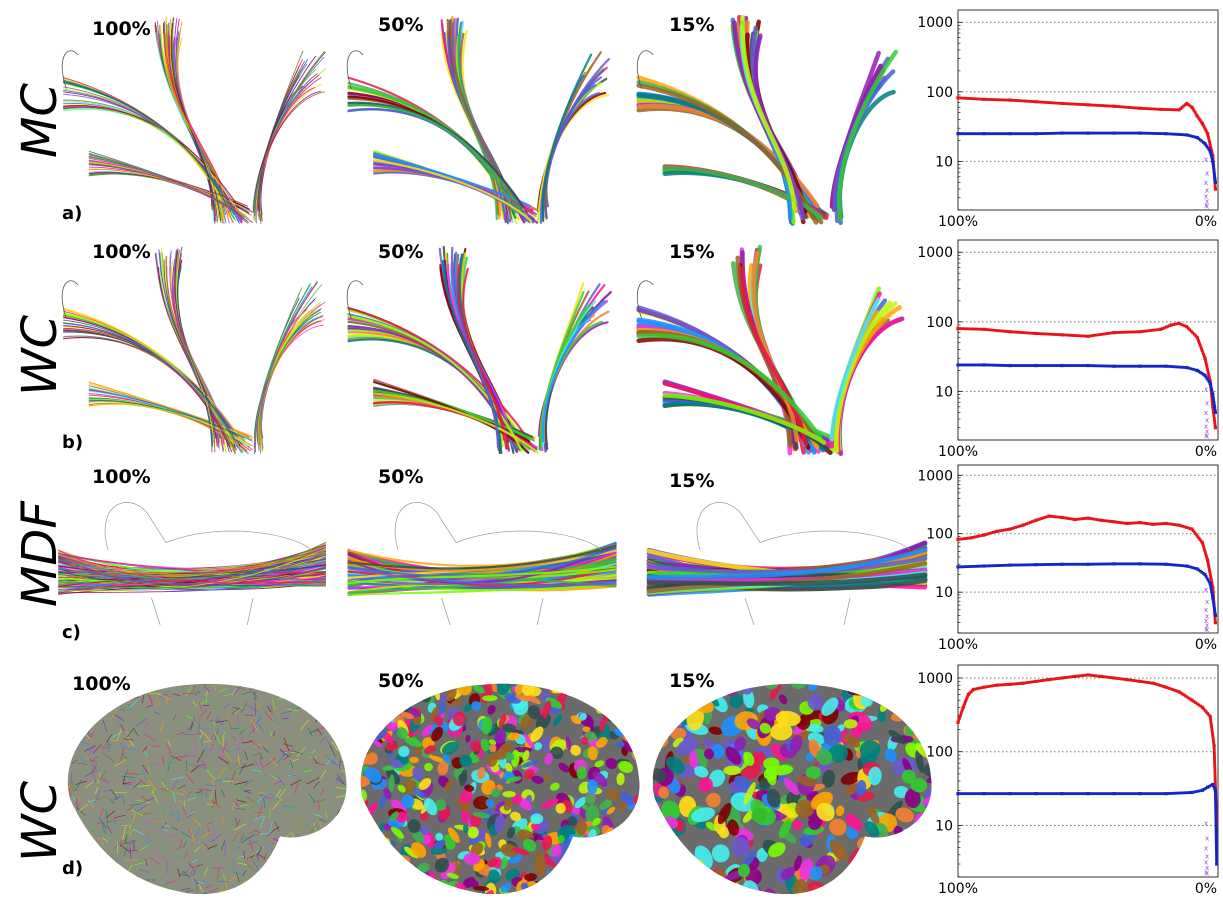  I want to click on plot-frame, so click(1088, 110).